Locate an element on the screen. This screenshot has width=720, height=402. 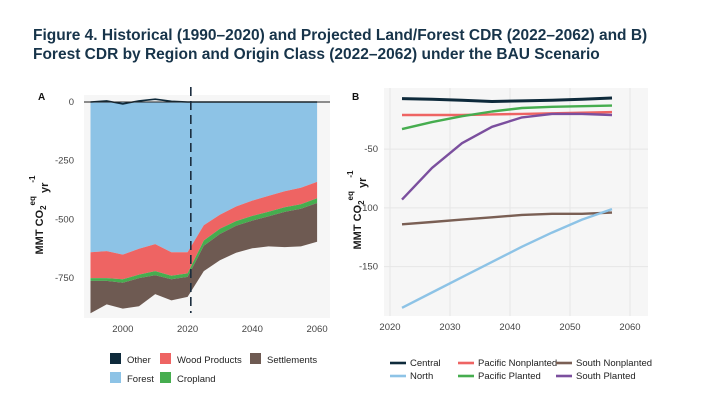
legend-b-label: Pacific Nonplanted is located at coordinates (517, 363).